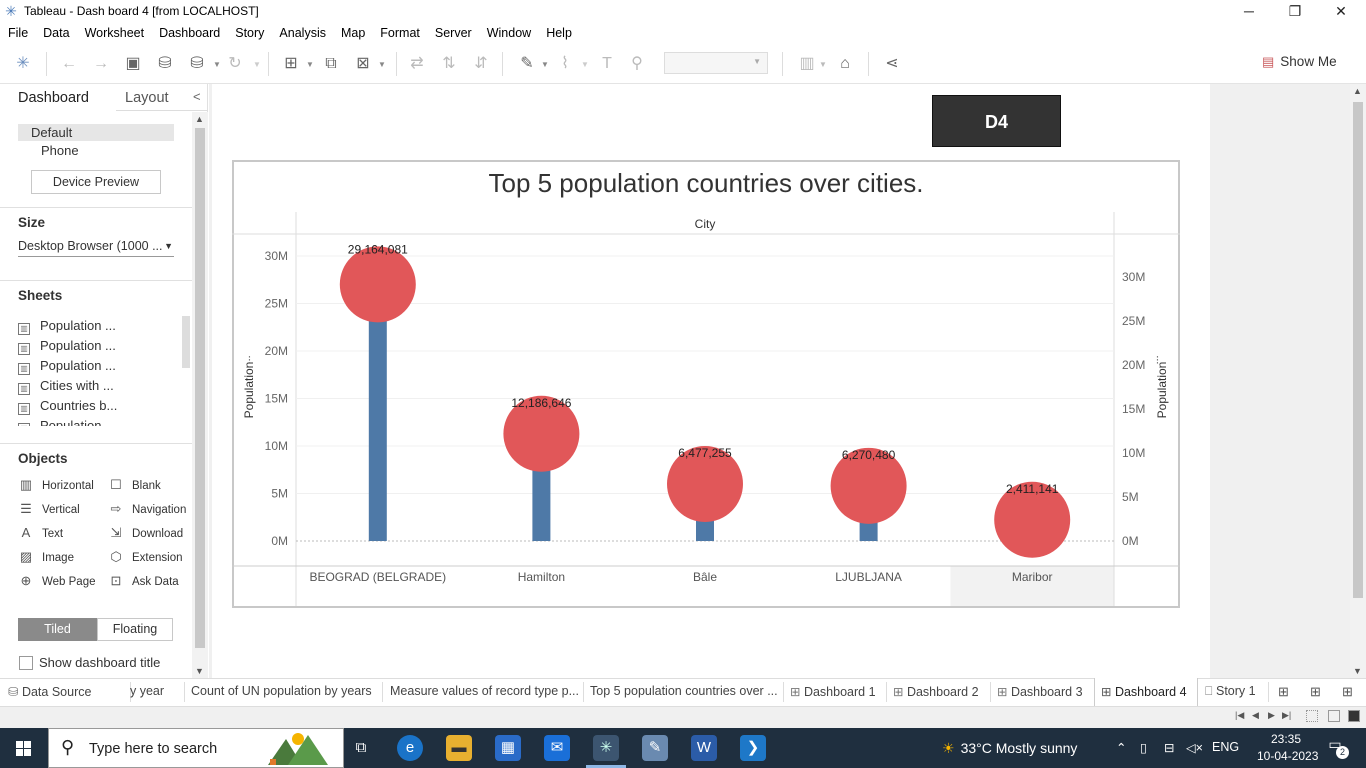  I want to click on tableau-logo-icon: ✳, so click(23, 63).